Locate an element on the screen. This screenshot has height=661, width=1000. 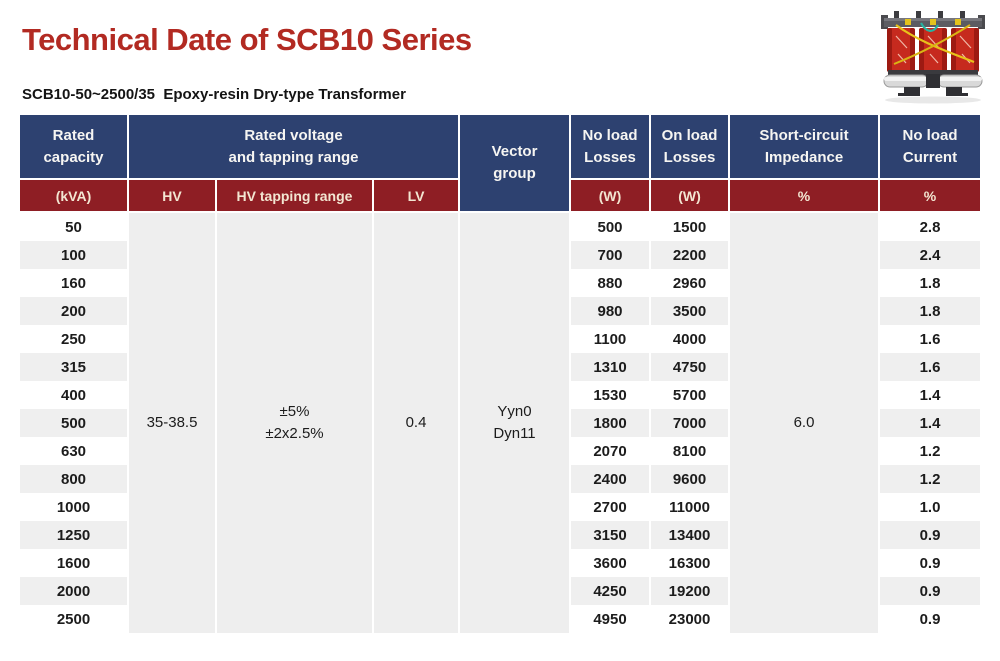
table-row: 800 2400 9600 1.2 is located at coordinates (500, 479).